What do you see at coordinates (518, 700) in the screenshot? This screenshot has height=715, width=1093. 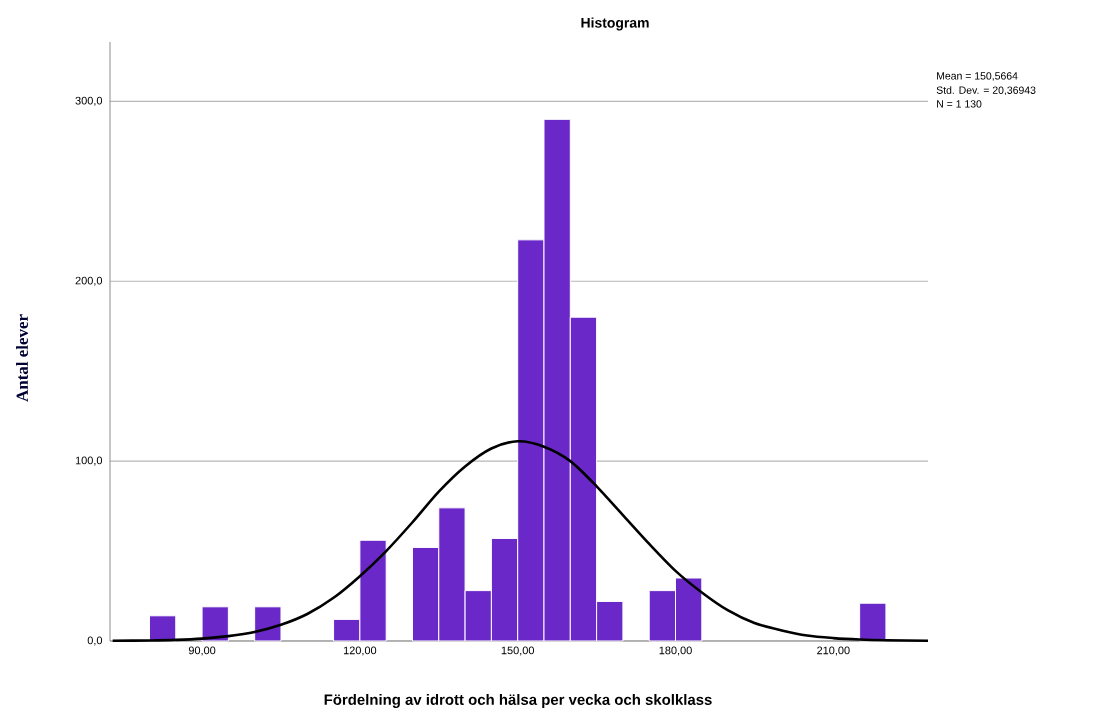 I see `x-axis-title: Fördelning av idrott och hälsa per vecka och skolklass` at bounding box center [518, 700].